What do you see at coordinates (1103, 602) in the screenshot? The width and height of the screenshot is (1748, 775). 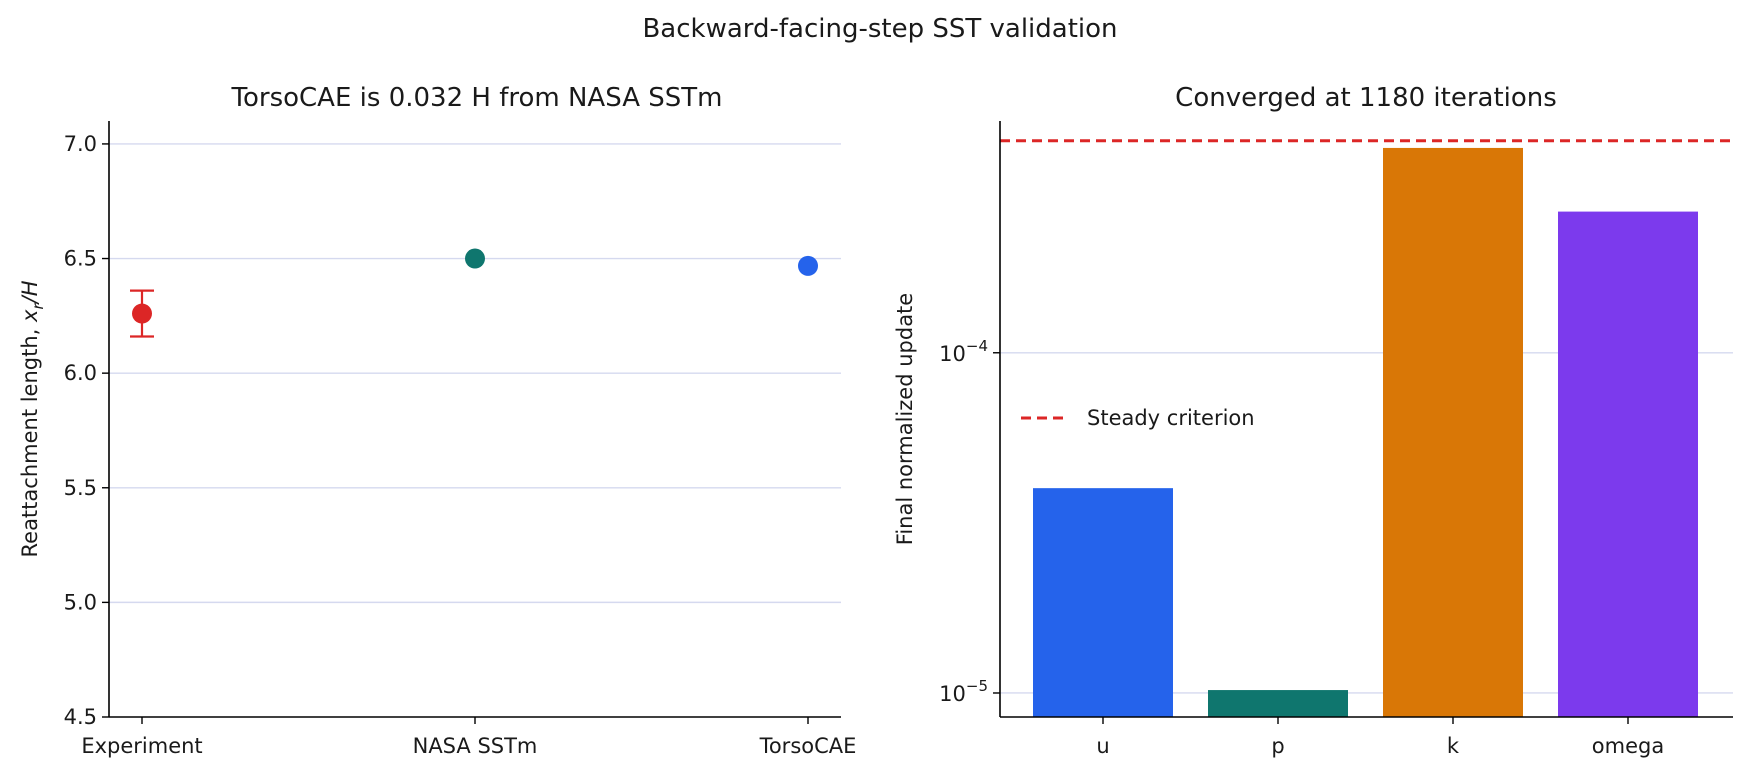 I see `bar-u` at bounding box center [1103, 602].